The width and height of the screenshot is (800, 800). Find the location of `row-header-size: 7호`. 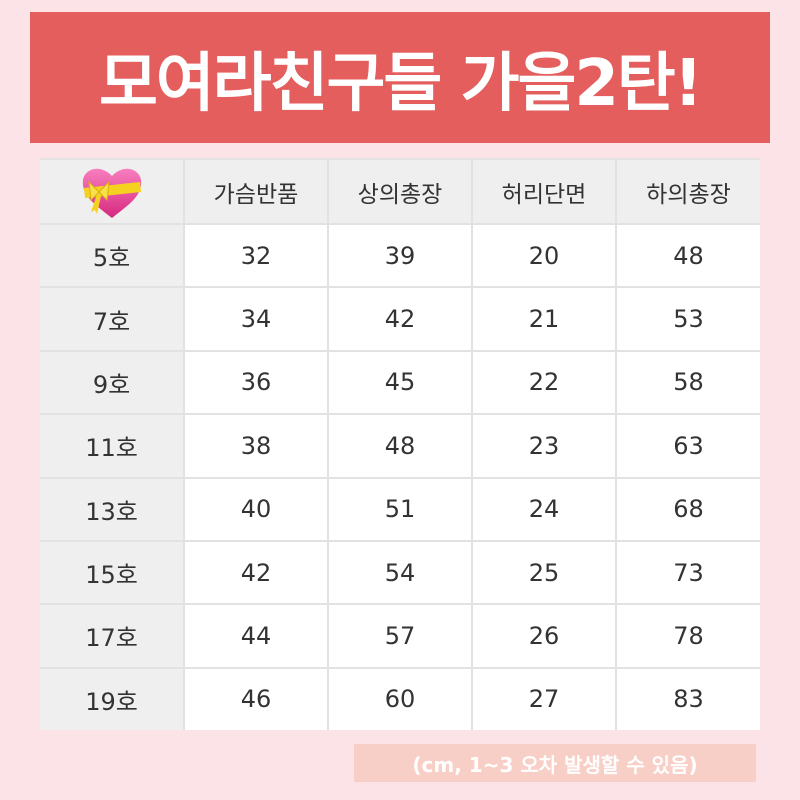

row-header-size: 7호 is located at coordinates (111, 319).